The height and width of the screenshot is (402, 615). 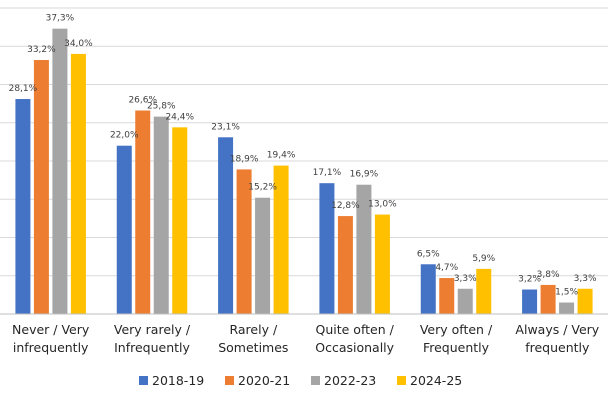 I want to click on data-label: 33,2%, so click(x=41, y=50).